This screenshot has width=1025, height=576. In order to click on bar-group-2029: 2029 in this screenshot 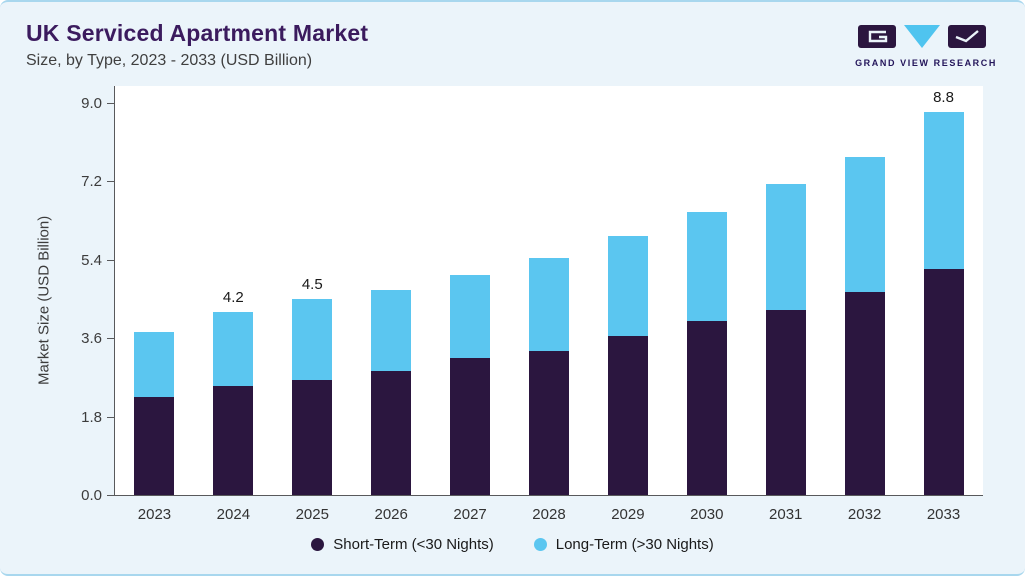, I will do `click(627, 313)`.